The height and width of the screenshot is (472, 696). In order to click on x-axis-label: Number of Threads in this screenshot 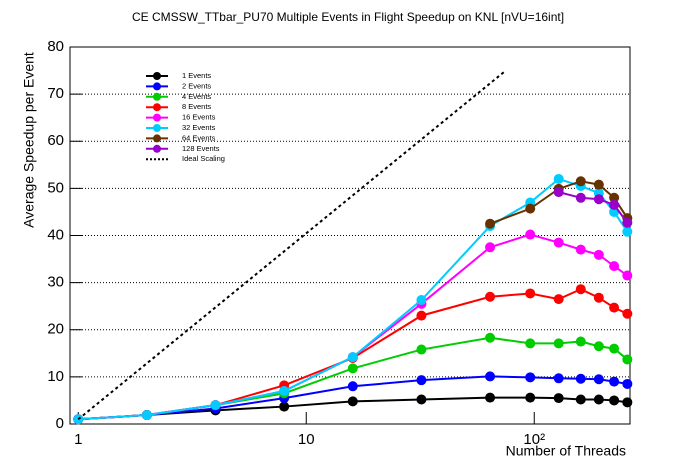, I will do `click(566, 451)`.